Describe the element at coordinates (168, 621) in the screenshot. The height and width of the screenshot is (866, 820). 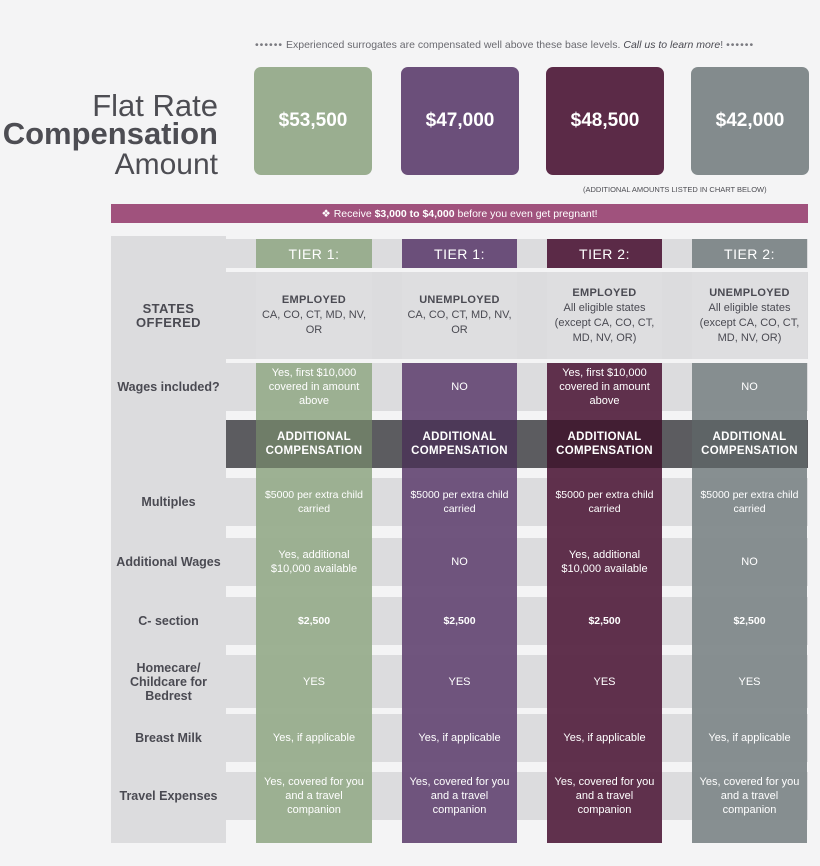
I see `row-label-c-section: C- section` at that location.